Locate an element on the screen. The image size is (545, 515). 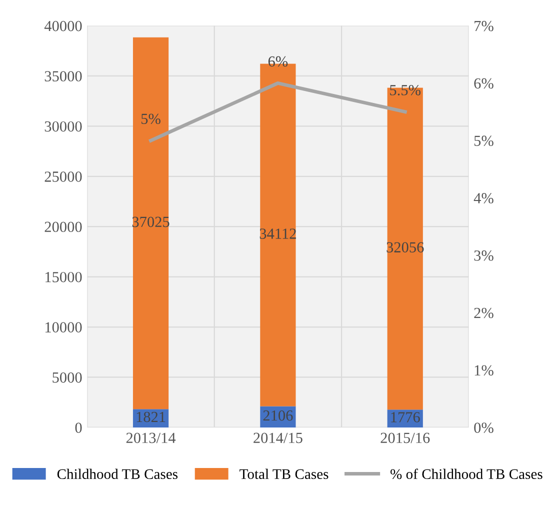
legend-label: Total TB Cases is located at coordinates (284, 474).